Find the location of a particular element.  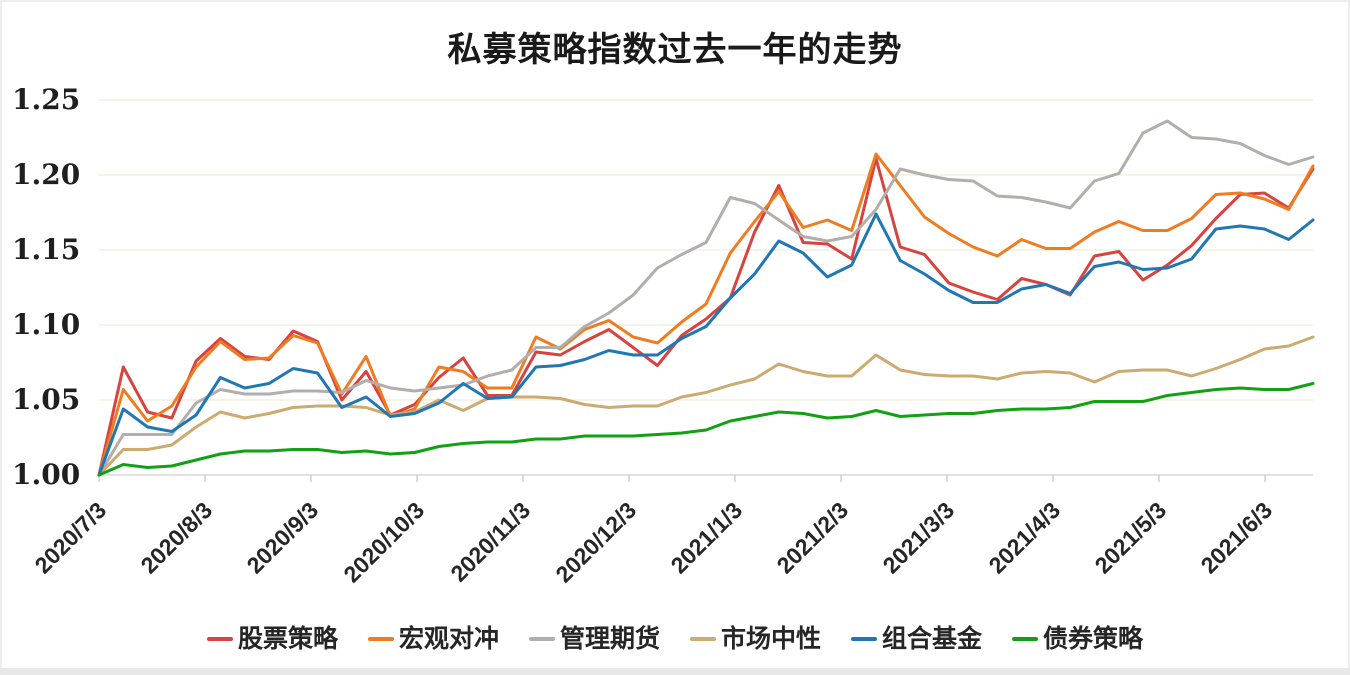

legend-item: 组合基金 is located at coordinates (916, 639).